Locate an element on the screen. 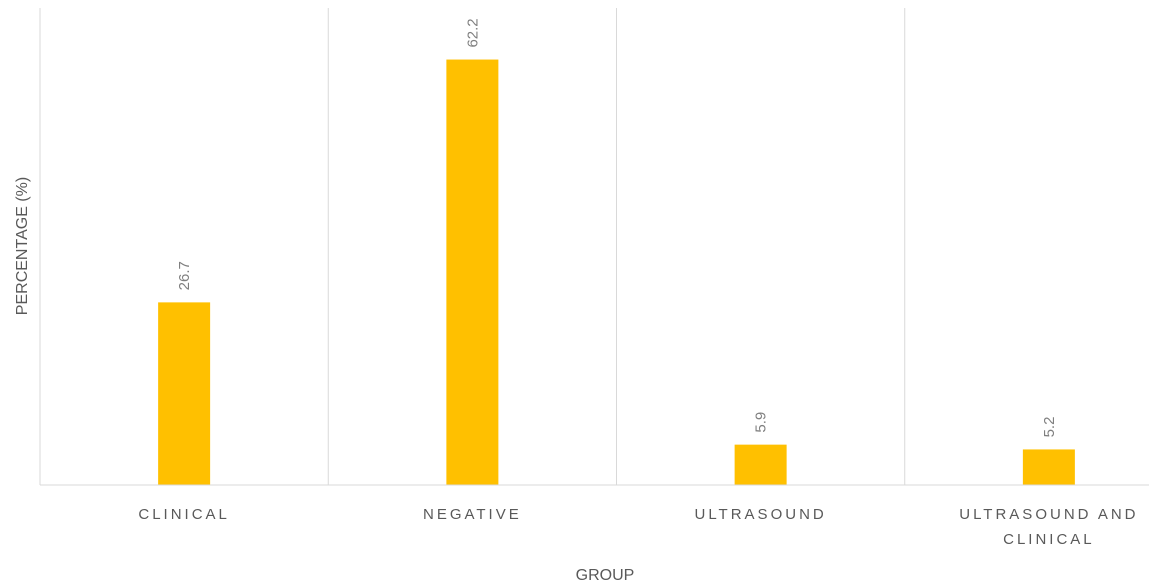  x-tick-label: ULTRASOUND is located at coordinates (761, 514).